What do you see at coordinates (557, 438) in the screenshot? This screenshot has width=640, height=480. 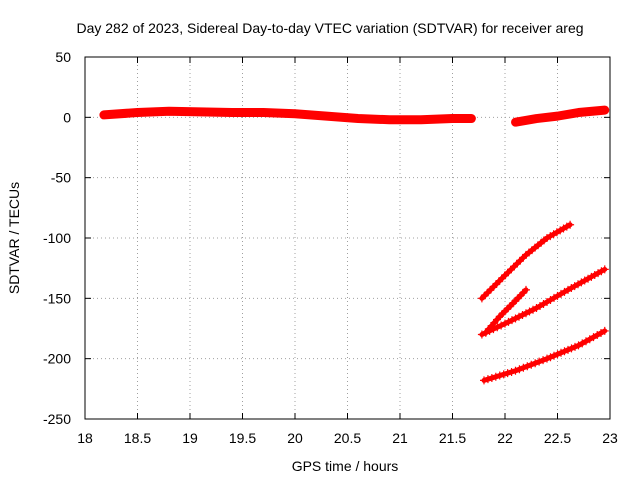 I see `x-tick-label: 22.5` at bounding box center [557, 438].